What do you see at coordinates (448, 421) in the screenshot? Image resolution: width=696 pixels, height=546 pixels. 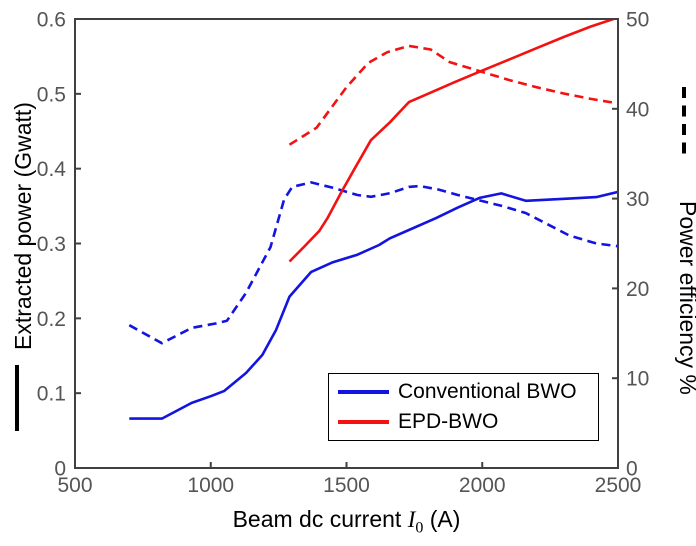 I see `legend-label: EPD-BWO` at bounding box center [448, 421].